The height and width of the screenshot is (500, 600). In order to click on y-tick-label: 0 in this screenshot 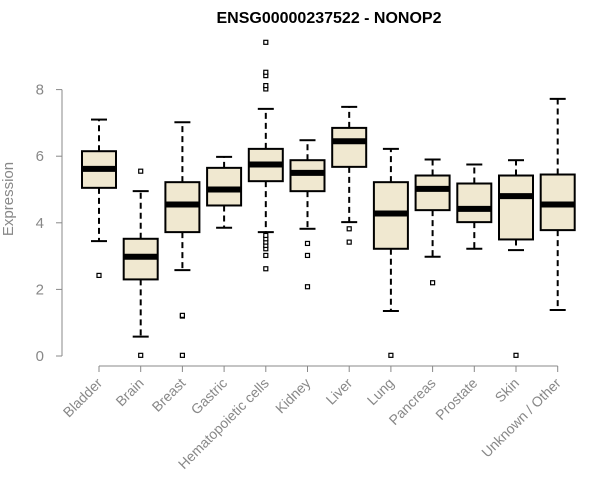, I will do `click(40, 356)`.